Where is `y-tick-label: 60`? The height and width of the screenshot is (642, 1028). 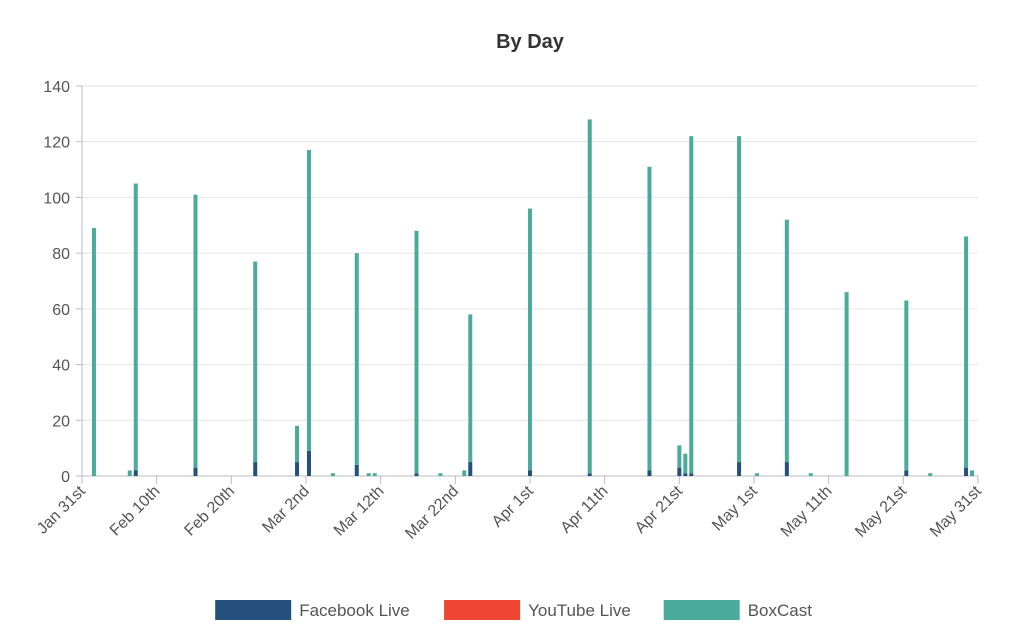 y-tick-label: 60 is located at coordinates (61, 310).